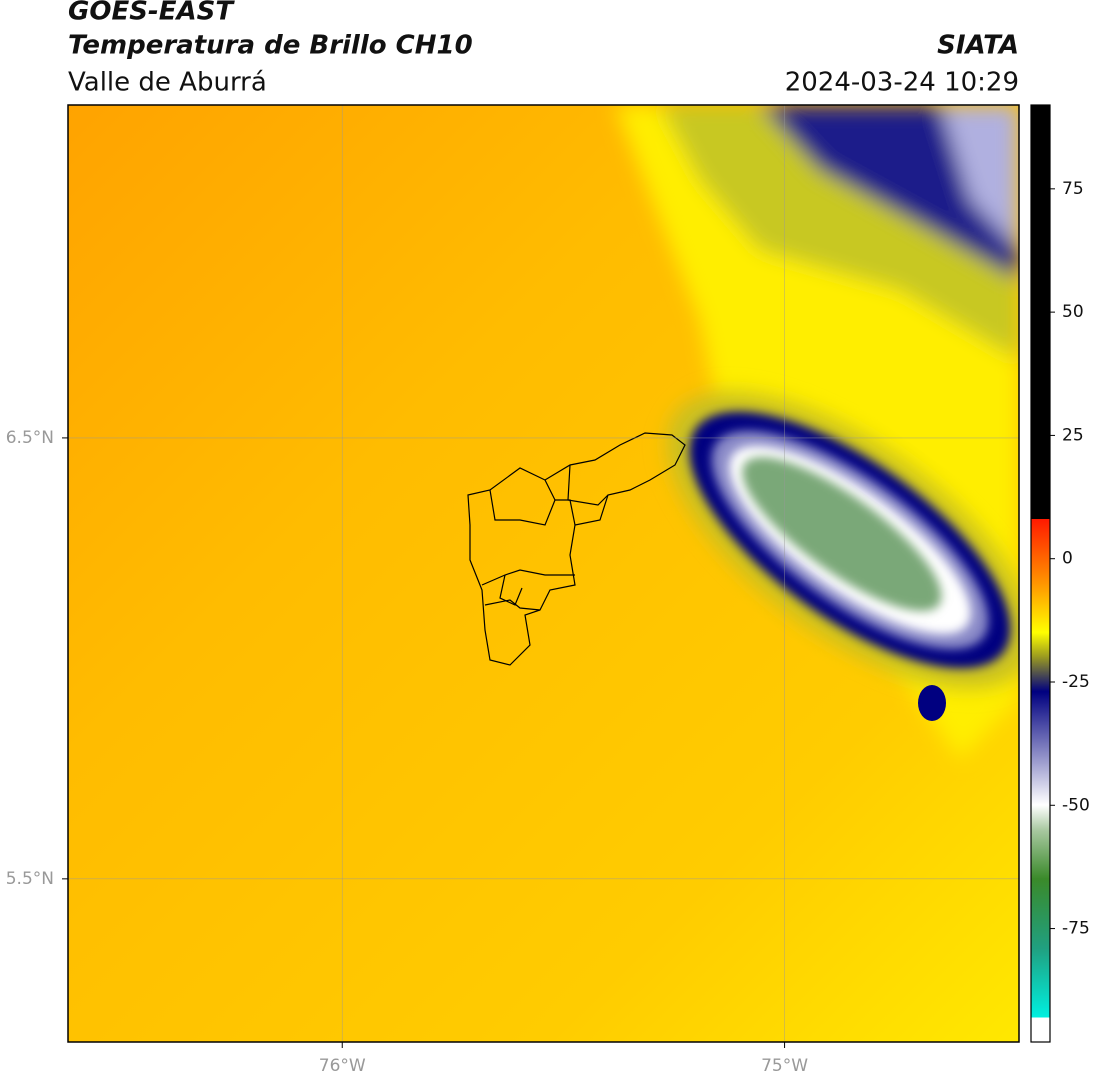 The width and height of the screenshot is (1094, 1082). Describe the element at coordinates (1040, 573) in the screenshot. I see `colorbar` at that location.